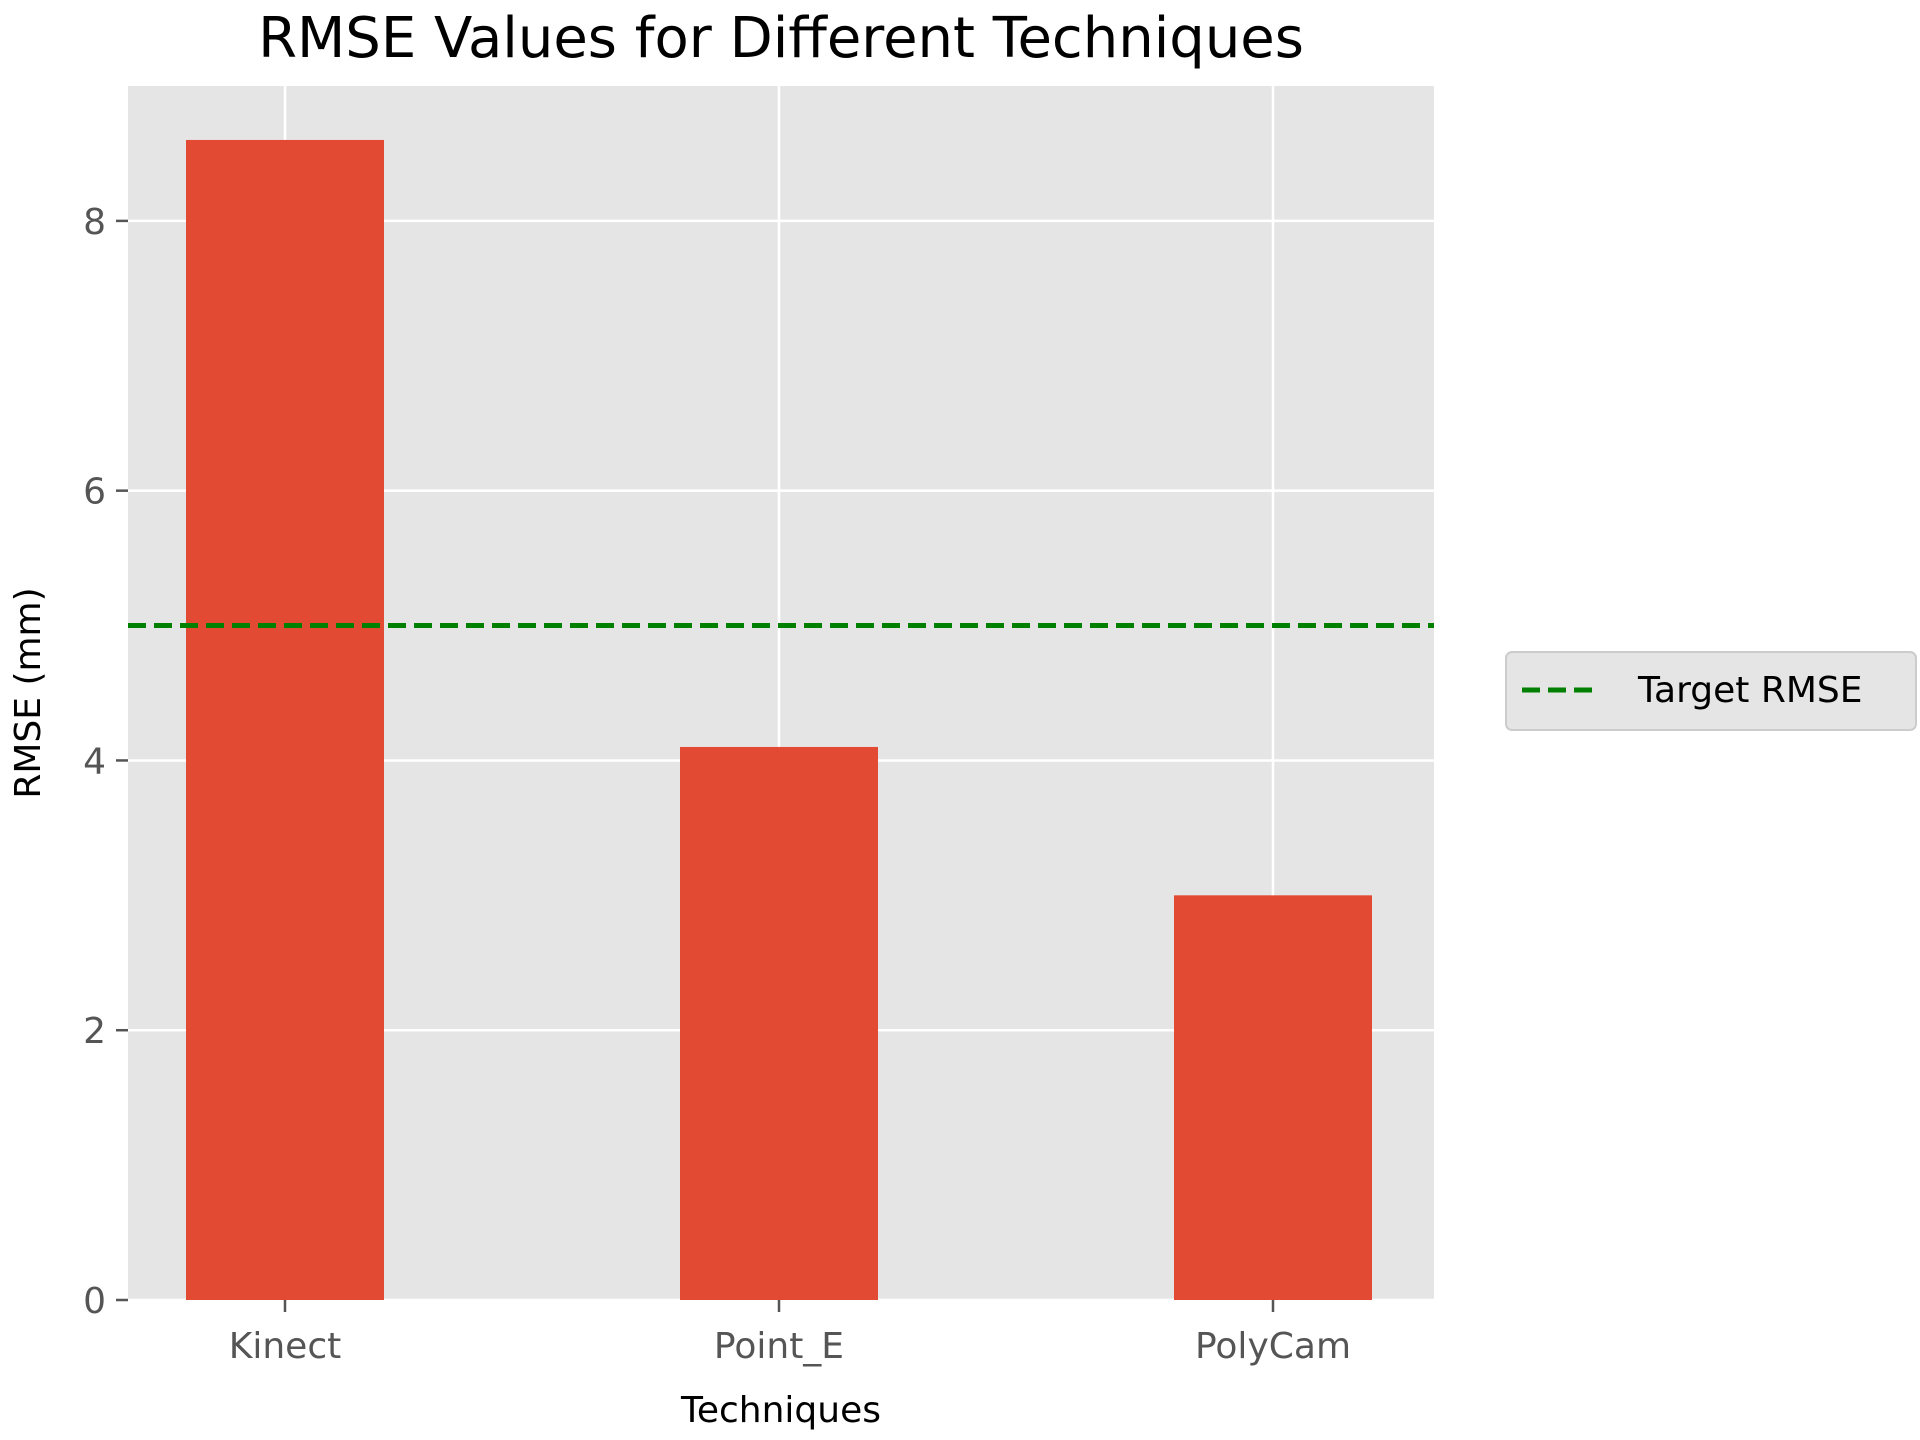 The height and width of the screenshot is (1440, 1920). What do you see at coordinates (94, 1031) in the screenshot?
I see `y-tick-label: 2` at bounding box center [94, 1031].